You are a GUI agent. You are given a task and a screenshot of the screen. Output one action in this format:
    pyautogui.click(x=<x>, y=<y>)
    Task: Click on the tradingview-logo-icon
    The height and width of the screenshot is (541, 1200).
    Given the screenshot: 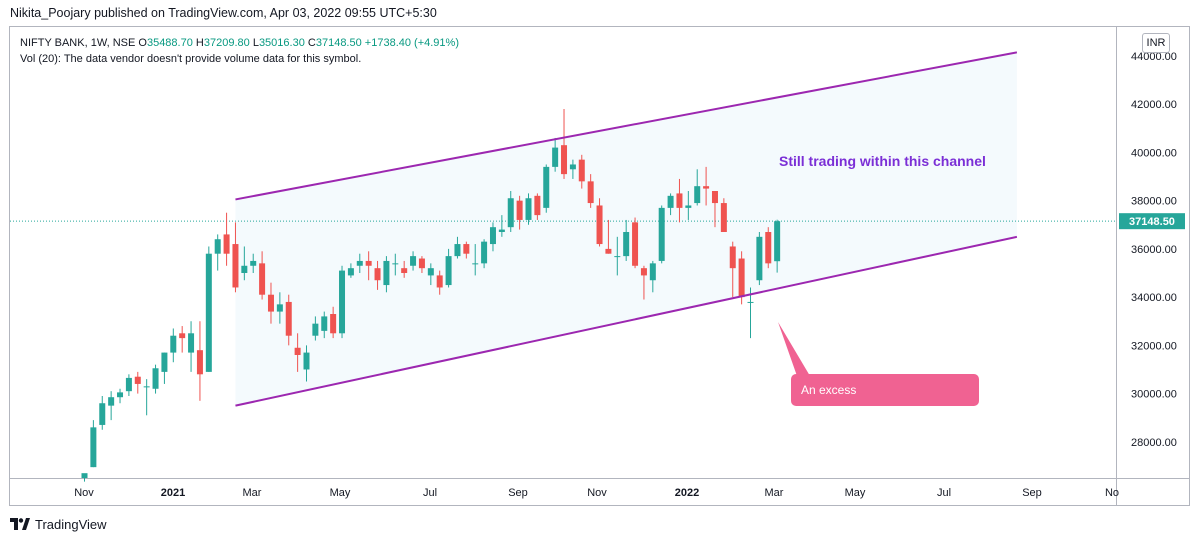 What is the action you would take?
    pyautogui.click(x=20, y=524)
    